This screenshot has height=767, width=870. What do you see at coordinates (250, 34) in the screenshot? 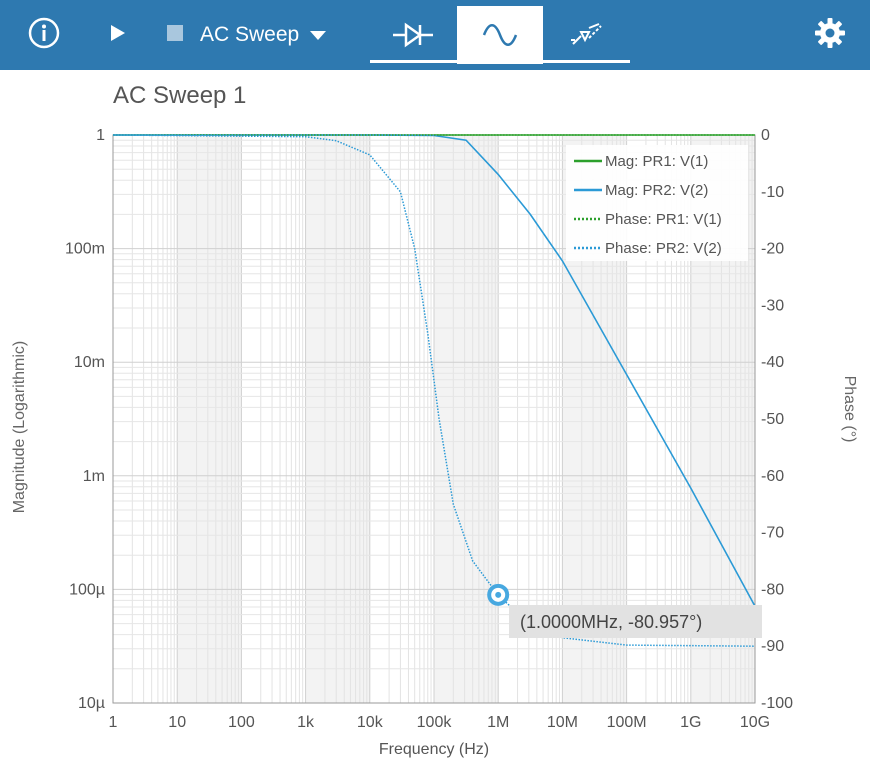
I see `sweep-select-label: AC Sweep` at bounding box center [250, 34].